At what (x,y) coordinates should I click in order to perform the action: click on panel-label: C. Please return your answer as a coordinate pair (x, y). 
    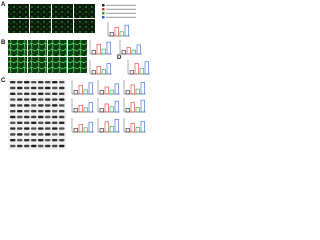
    Looking at the image, I should click on (3, 81).